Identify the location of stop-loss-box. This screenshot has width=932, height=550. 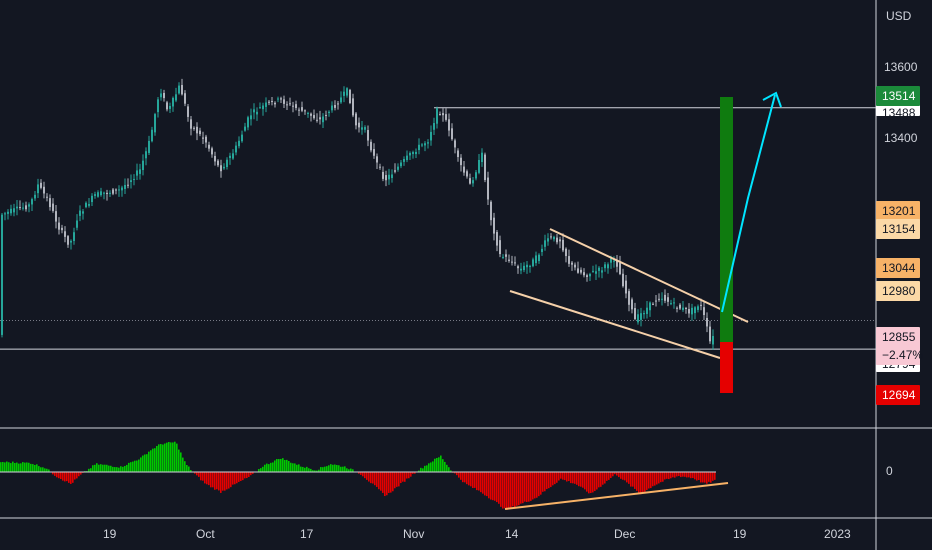
(726, 367).